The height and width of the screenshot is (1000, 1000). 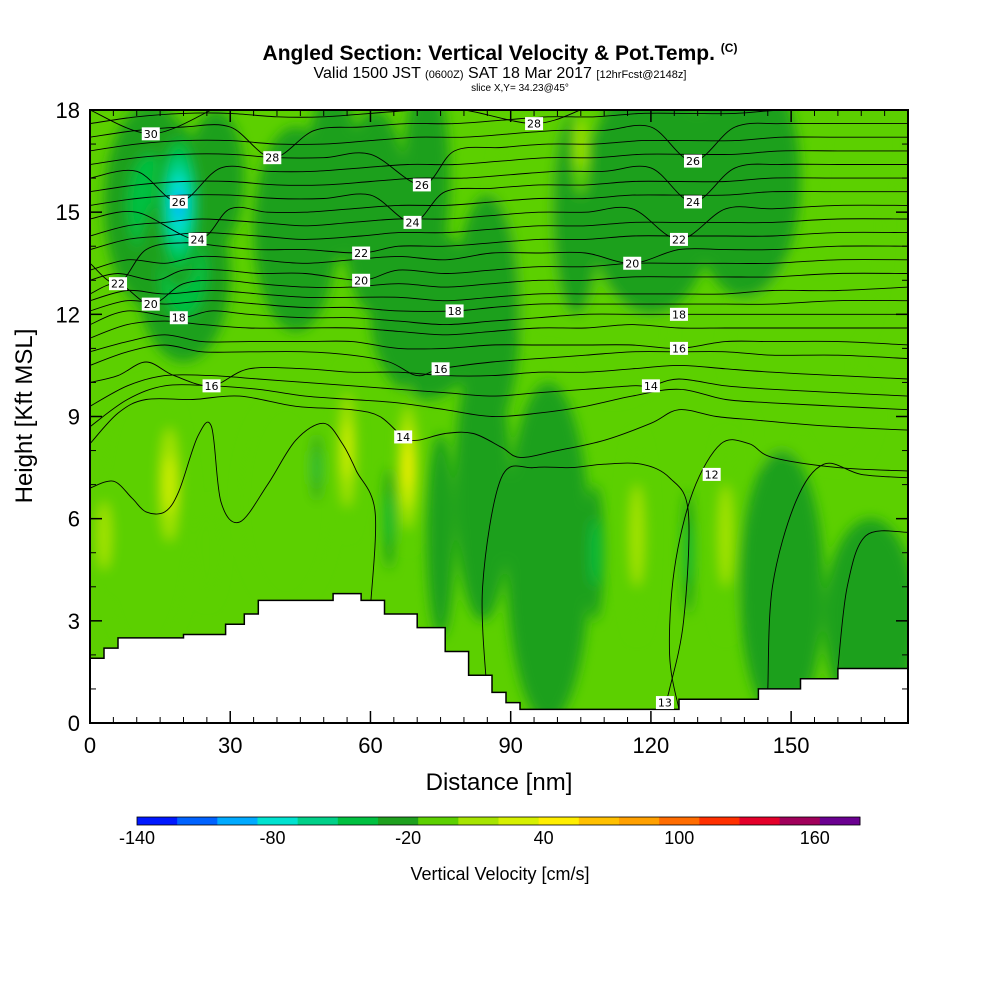 I want to click on colorbar-tick-label: -140, so click(x=137, y=838).